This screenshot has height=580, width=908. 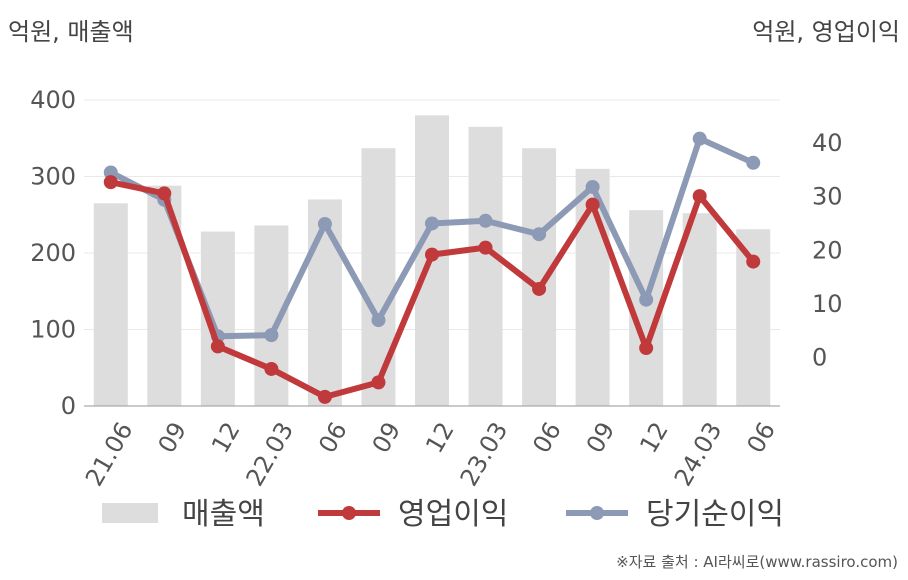 What do you see at coordinates (819, 358) in the screenshot?
I see `right-tick-label: 0` at bounding box center [819, 358].